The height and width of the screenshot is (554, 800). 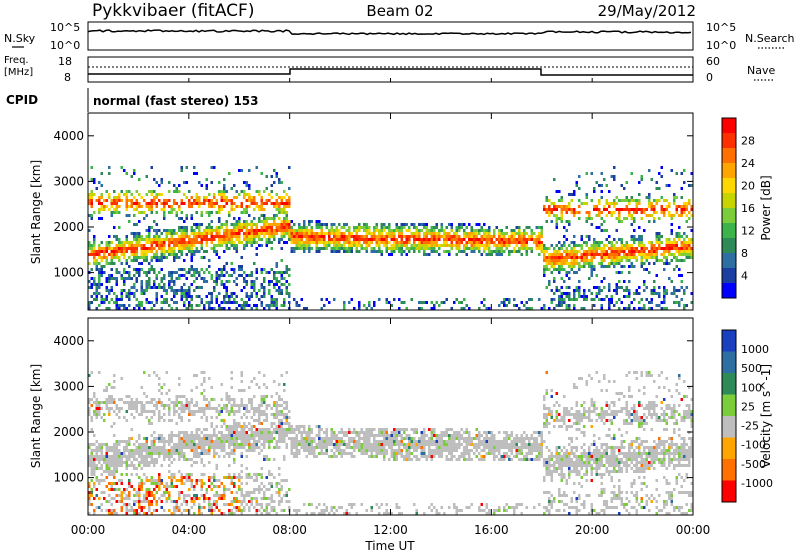 I want to click on nsky-right-tick-bottom: 10^0, so click(x=721, y=45).